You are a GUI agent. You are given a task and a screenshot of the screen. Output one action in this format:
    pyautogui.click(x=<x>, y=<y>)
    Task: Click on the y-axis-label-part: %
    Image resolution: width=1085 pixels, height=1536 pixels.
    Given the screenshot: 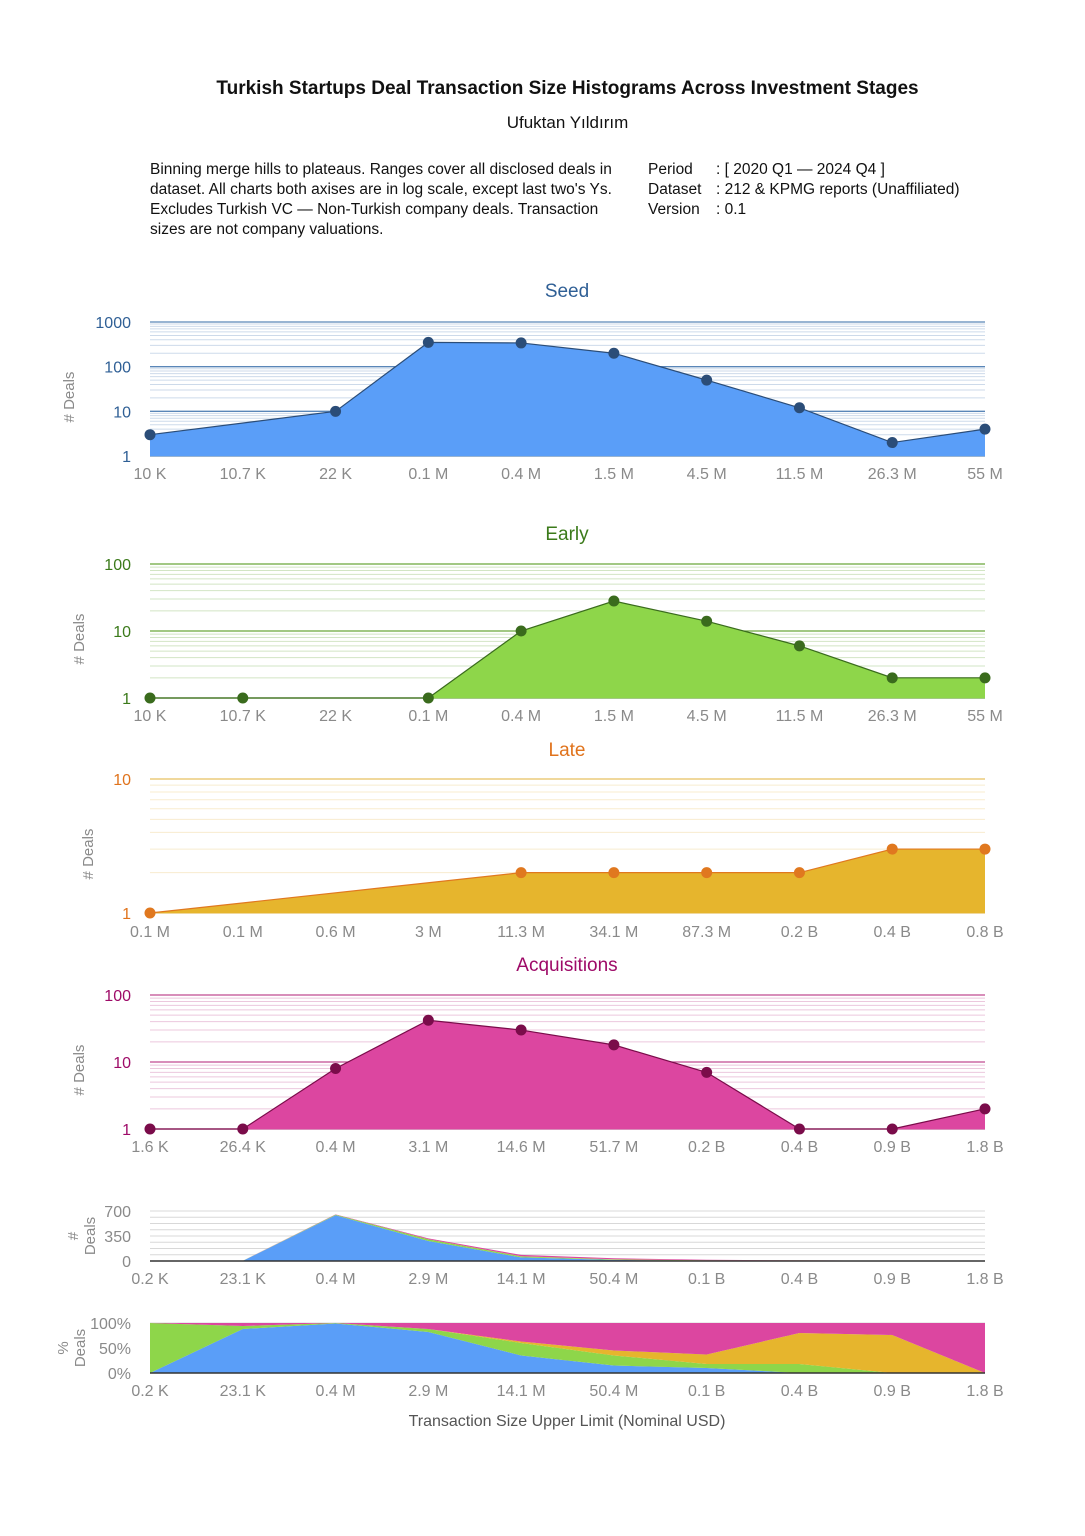 What is the action you would take?
    pyautogui.click(x=63, y=1347)
    